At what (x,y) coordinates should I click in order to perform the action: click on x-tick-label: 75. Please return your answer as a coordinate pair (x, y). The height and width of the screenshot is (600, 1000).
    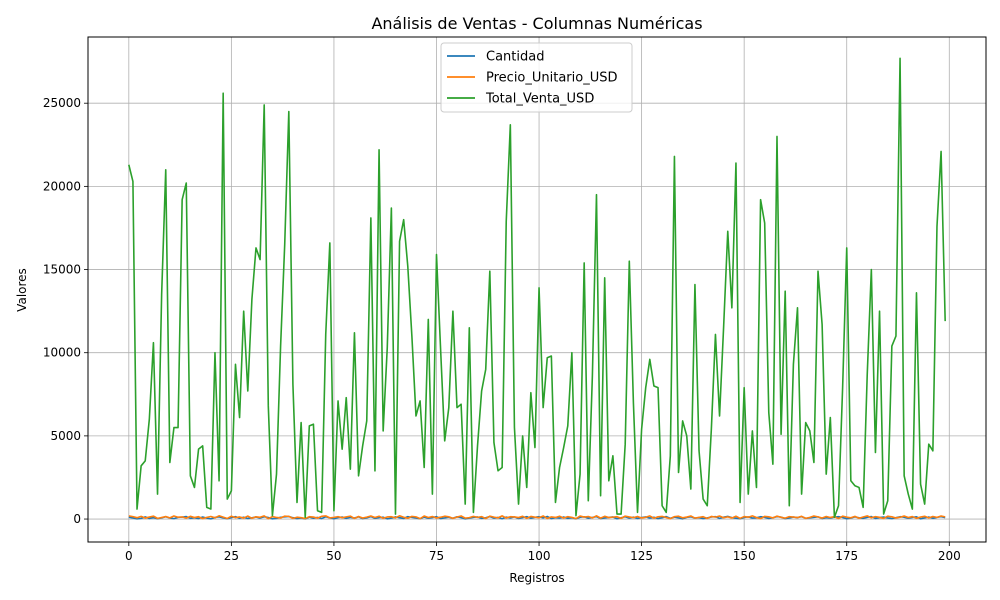
    Looking at the image, I should click on (436, 556).